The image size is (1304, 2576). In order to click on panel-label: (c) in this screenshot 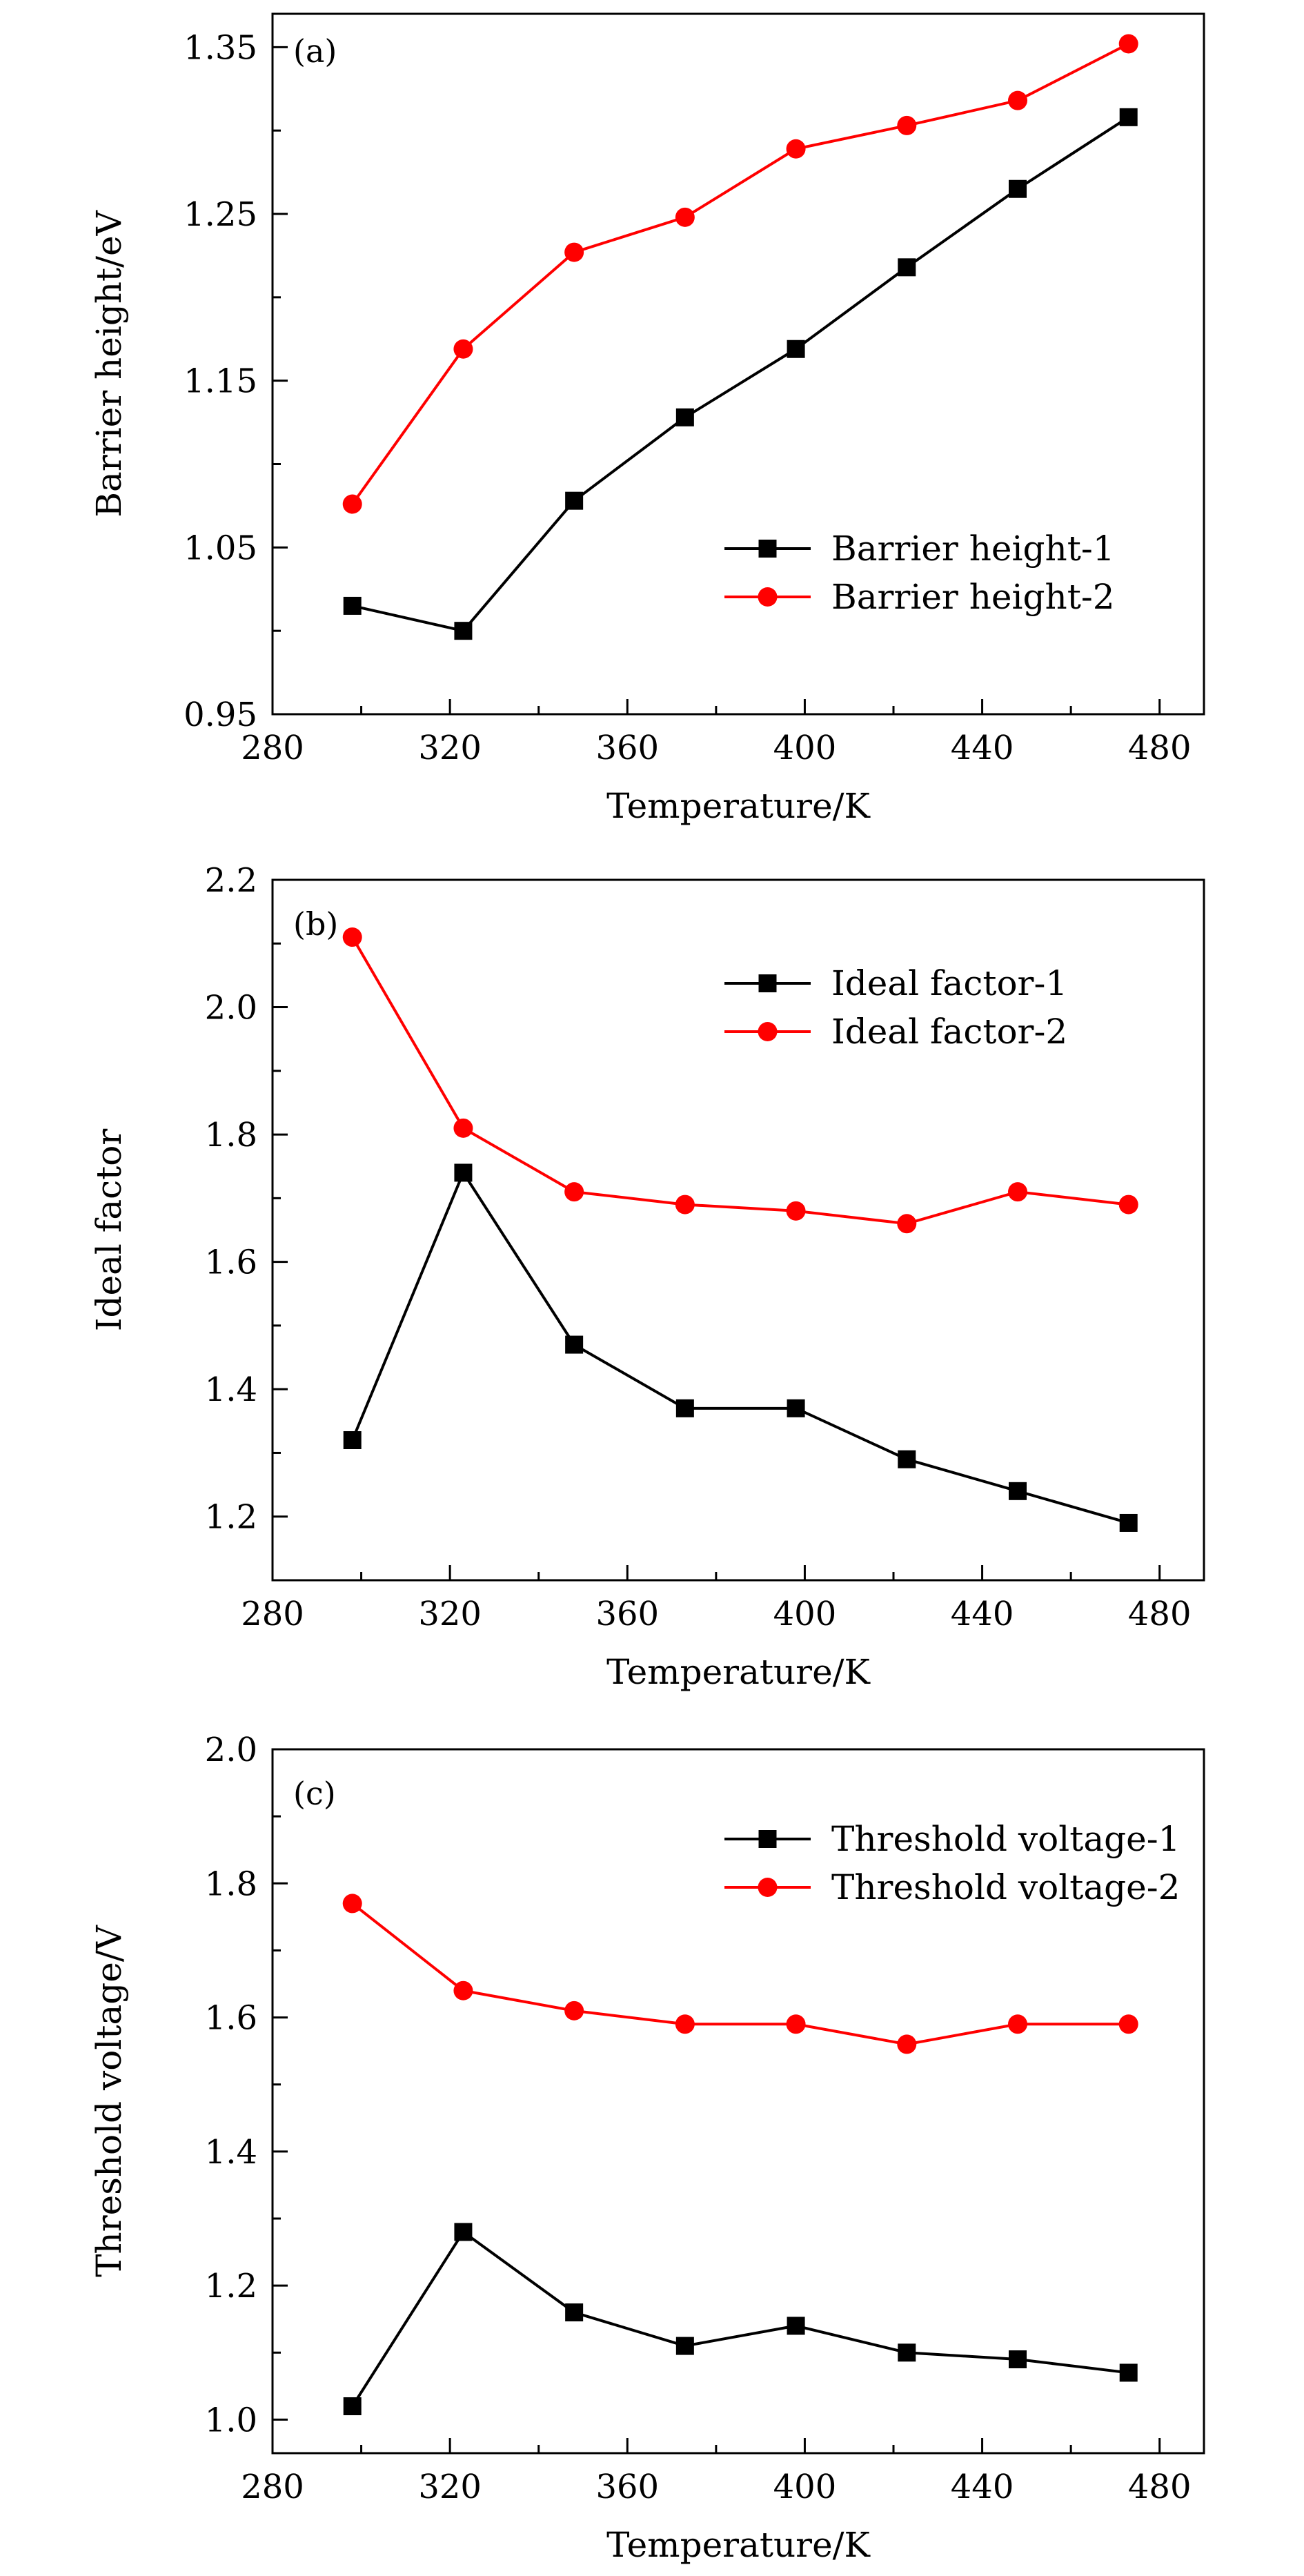, I will do `click(314, 1793)`.